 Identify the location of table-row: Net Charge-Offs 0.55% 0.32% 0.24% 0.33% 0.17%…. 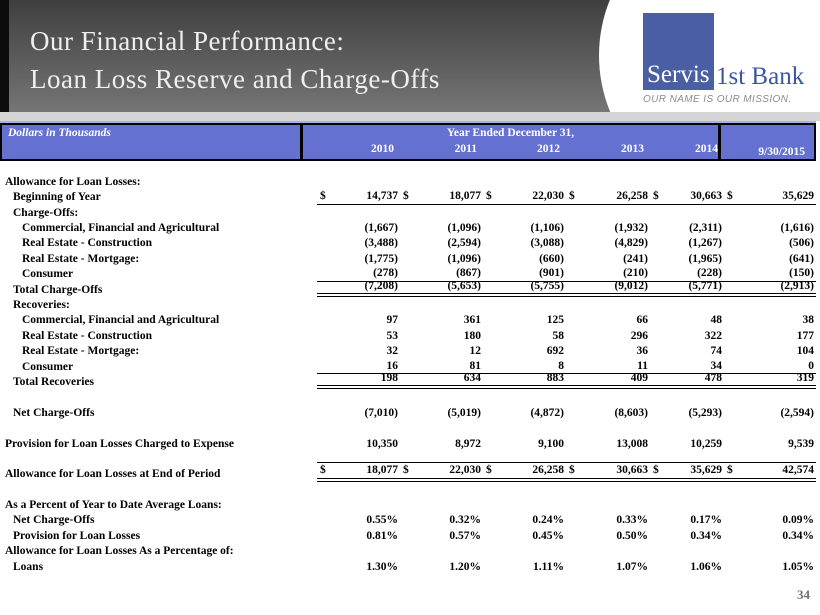
(410, 520).